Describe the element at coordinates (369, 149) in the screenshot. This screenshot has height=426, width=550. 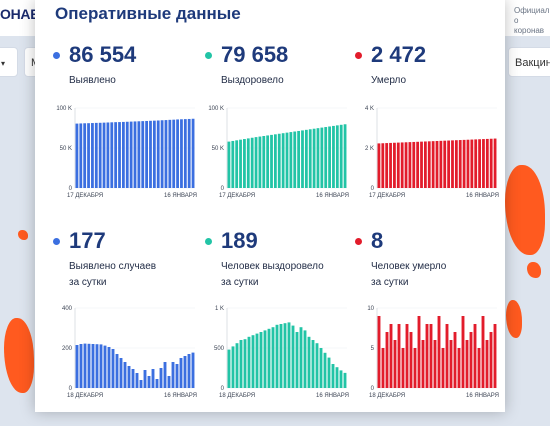
I see `y-tick-label: 2 K` at that location.